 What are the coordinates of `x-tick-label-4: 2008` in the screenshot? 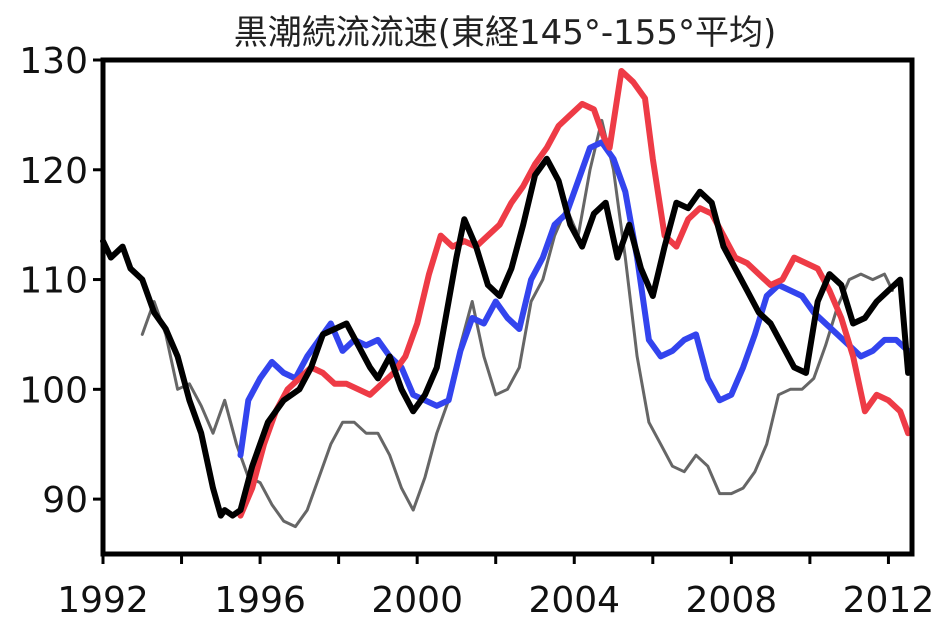 It's located at (732, 599).